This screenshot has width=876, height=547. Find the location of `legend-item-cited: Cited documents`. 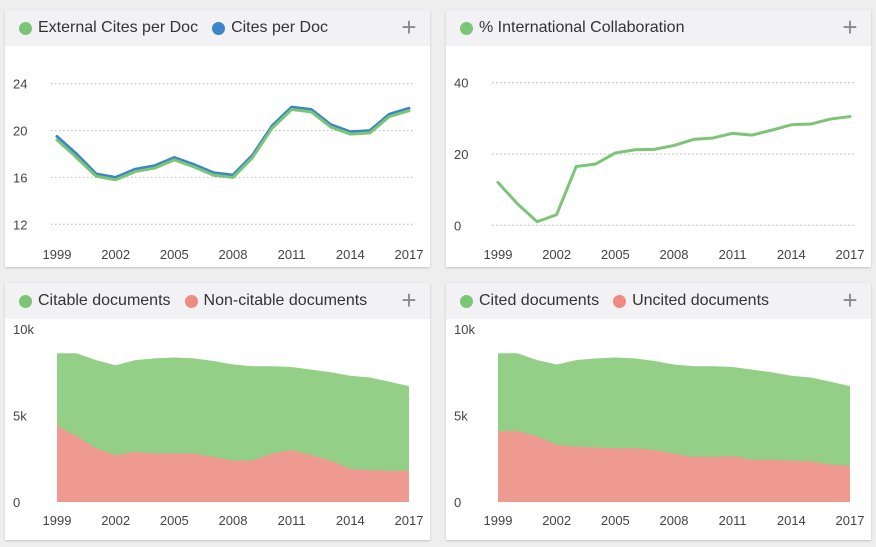

legend-item-cited: Cited documents is located at coordinates (529, 301).